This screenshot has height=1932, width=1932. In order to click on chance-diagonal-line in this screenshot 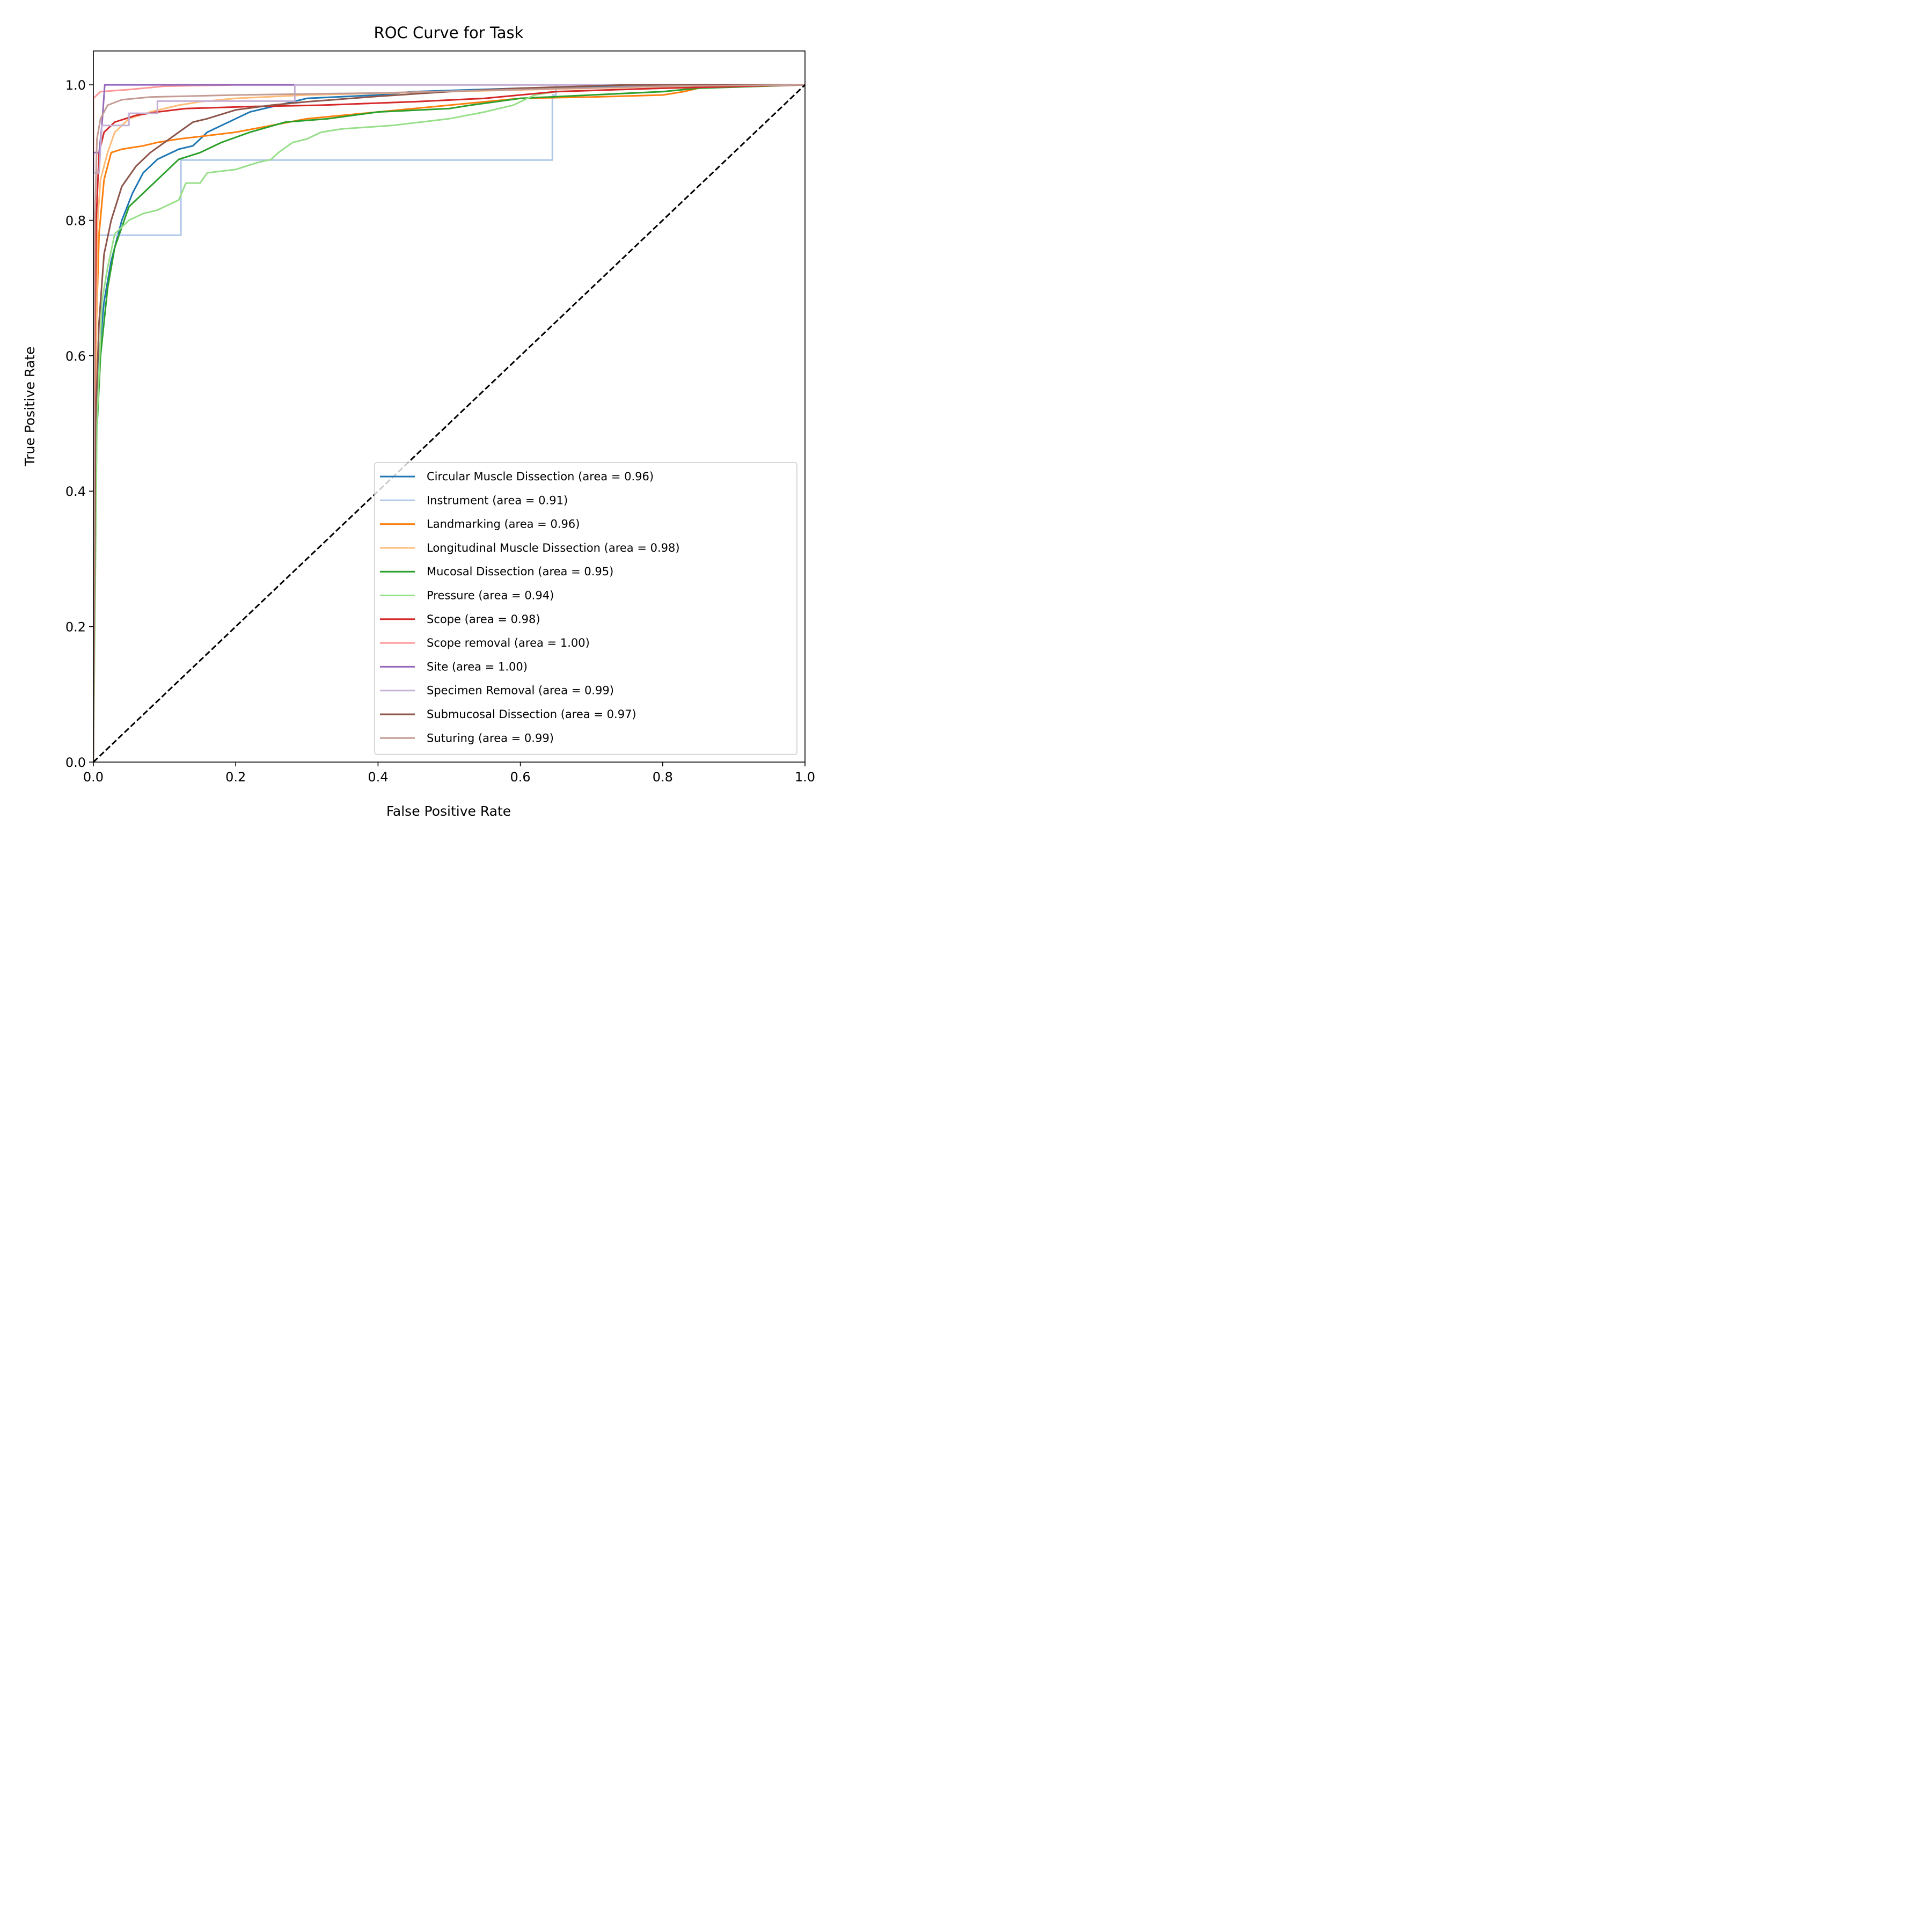, I will do `click(449, 423)`.